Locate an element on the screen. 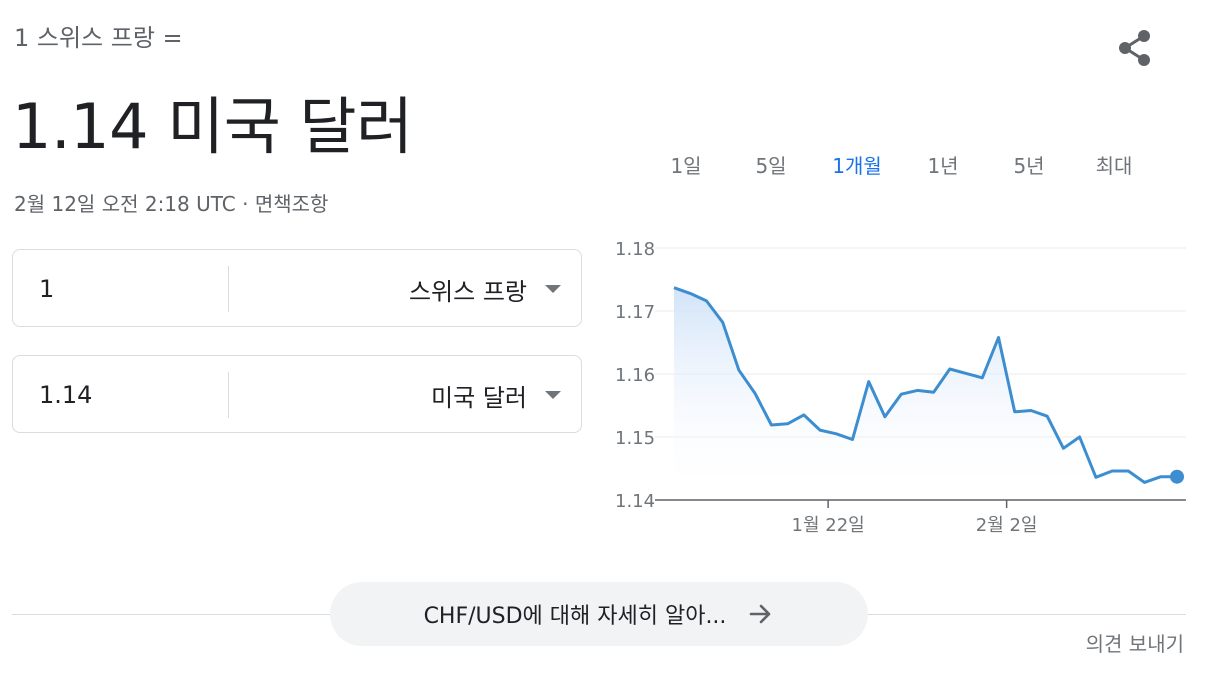 This screenshot has height=681, width=1228. y-tick-label: 1.17 is located at coordinates (635, 312).